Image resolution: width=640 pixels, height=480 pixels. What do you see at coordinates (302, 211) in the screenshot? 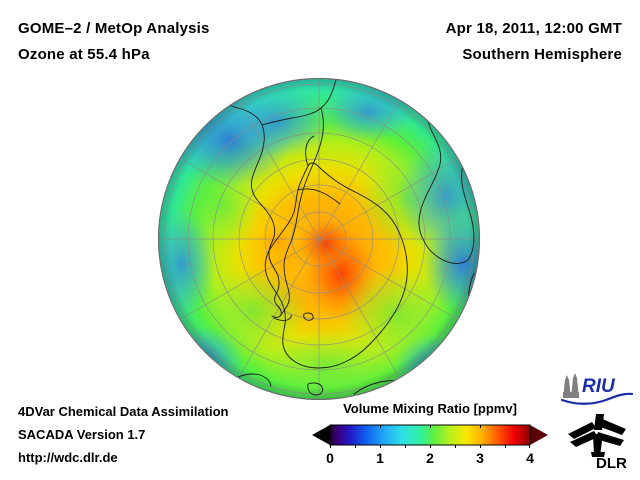
I see `coastline-south-america-southeast` at bounding box center [302, 211].